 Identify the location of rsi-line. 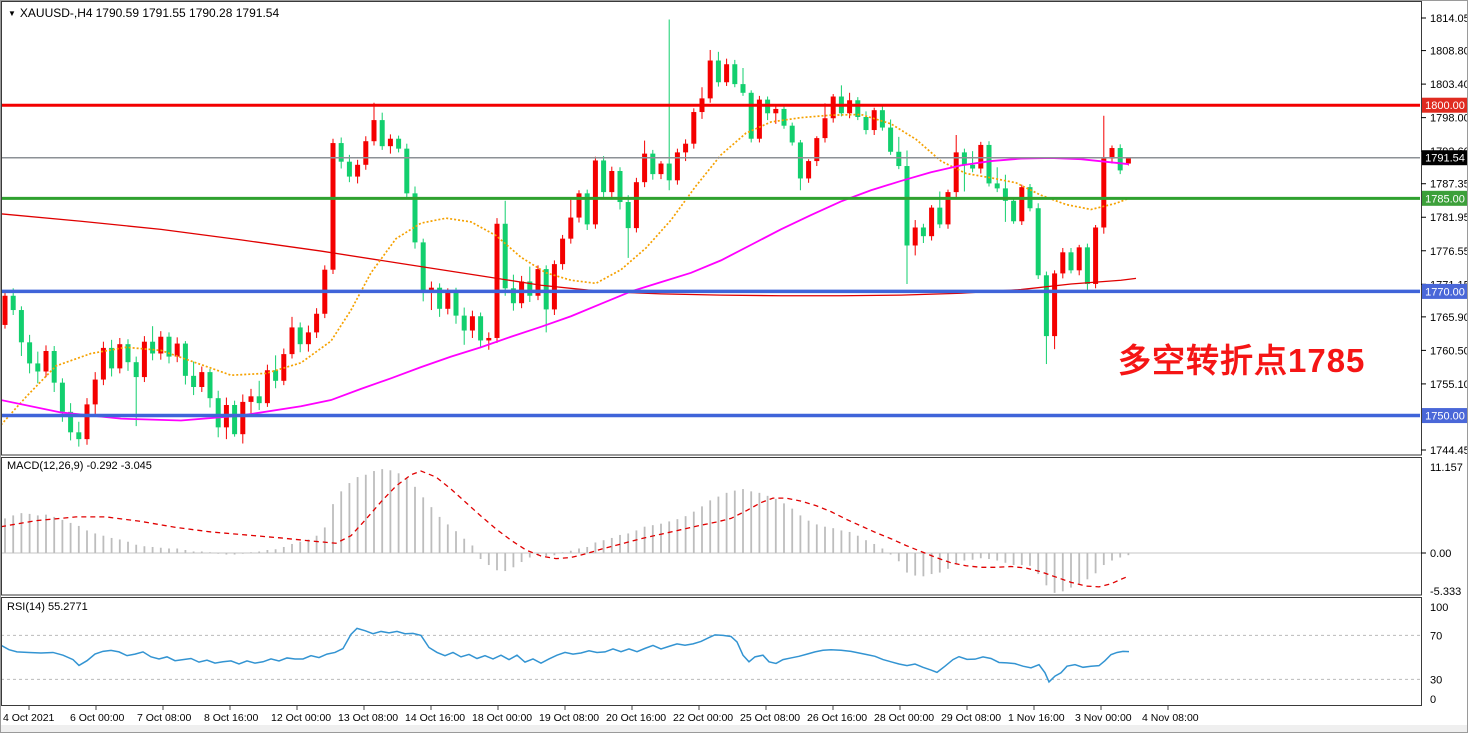
(565, 655).